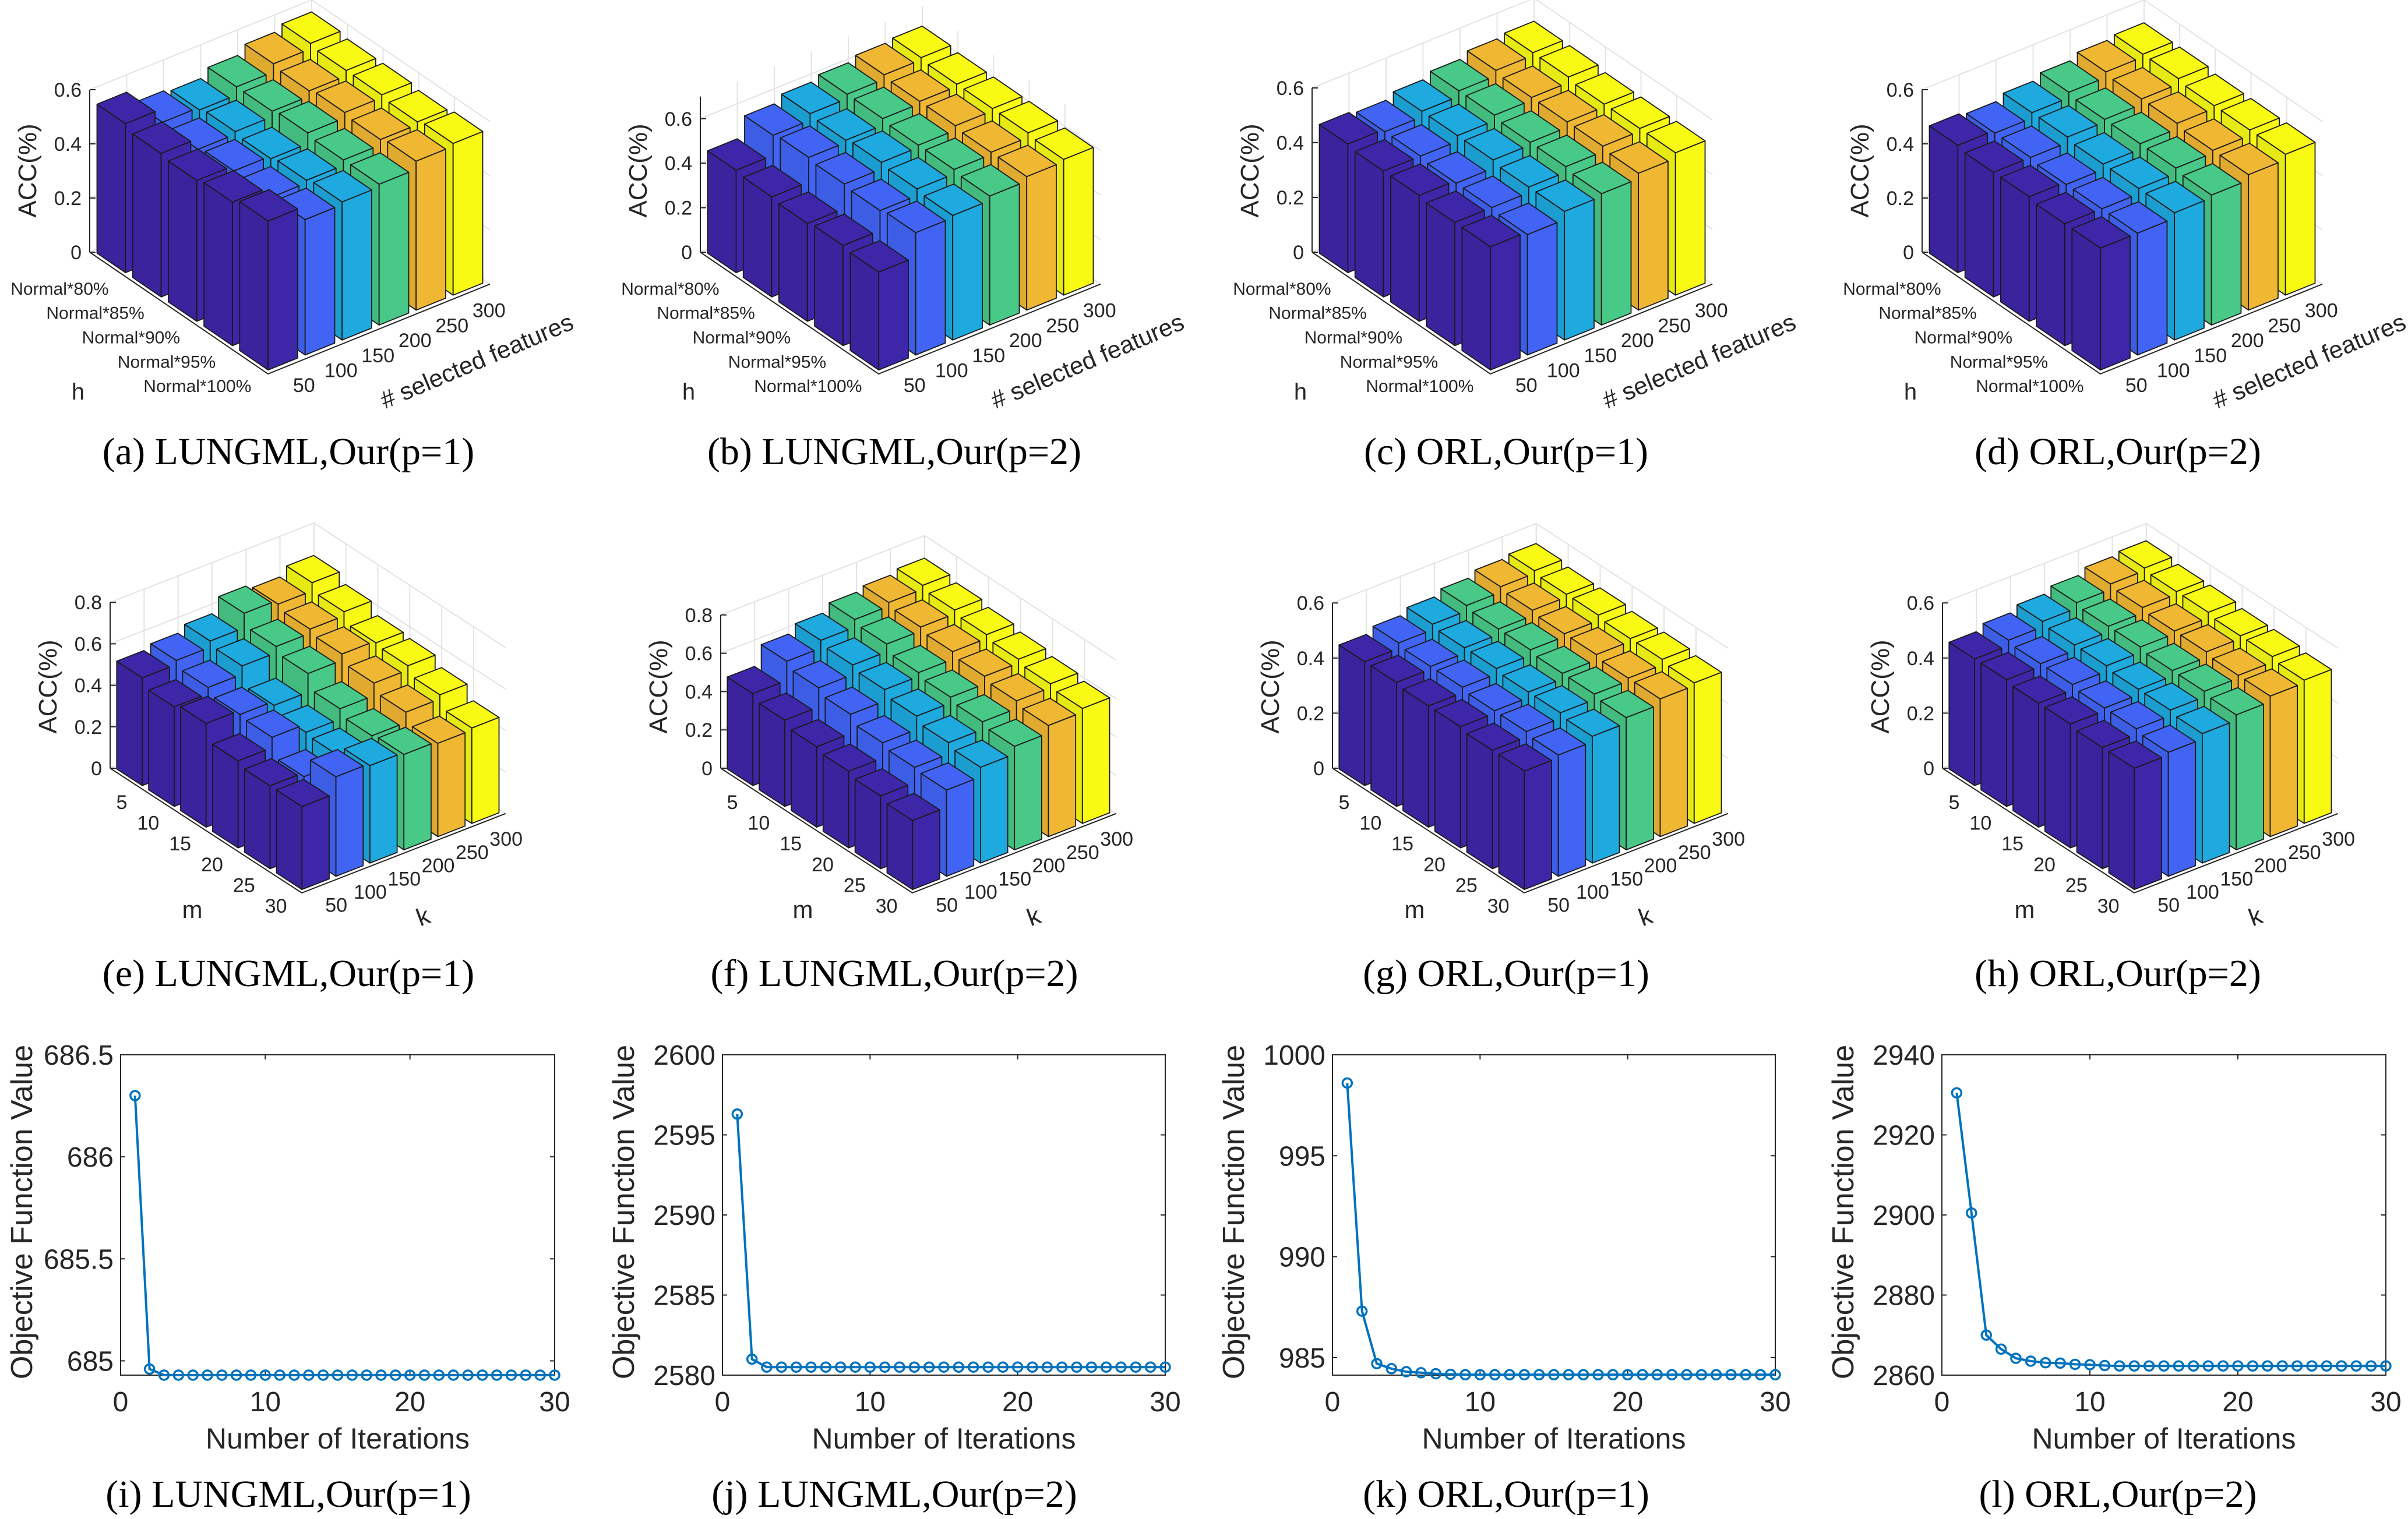 This screenshot has height=1519, width=2408. What do you see at coordinates (944, 1438) in the screenshot?
I see `x-axis-label: Number of Iterations` at bounding box center [944, 1438].